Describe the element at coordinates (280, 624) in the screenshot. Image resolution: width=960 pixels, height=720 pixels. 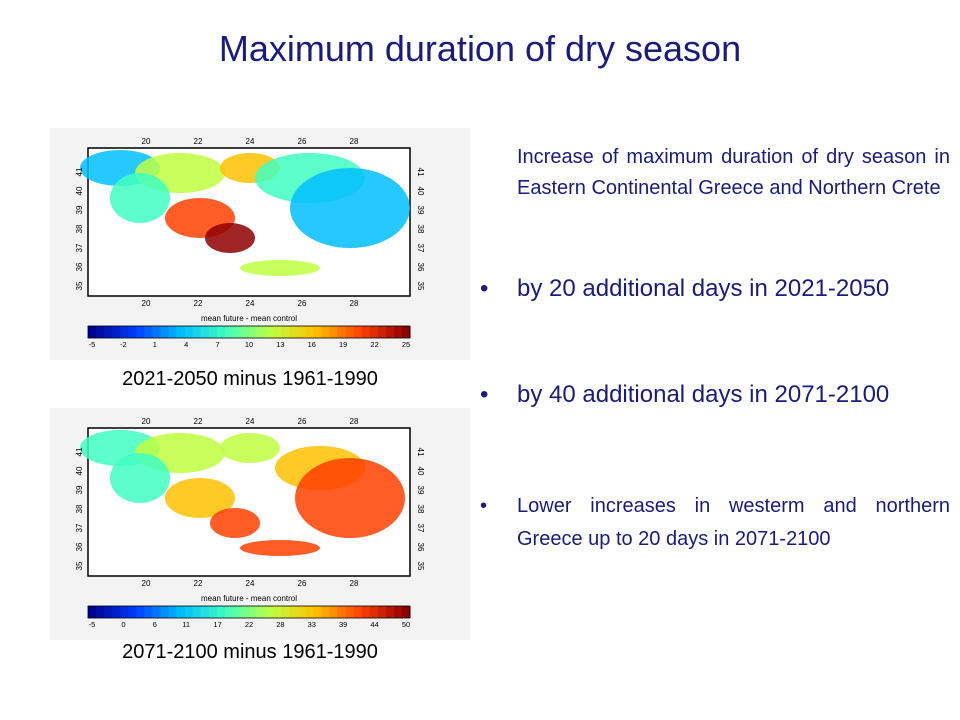
I see `colorbar-tick-label: 28` at that location.